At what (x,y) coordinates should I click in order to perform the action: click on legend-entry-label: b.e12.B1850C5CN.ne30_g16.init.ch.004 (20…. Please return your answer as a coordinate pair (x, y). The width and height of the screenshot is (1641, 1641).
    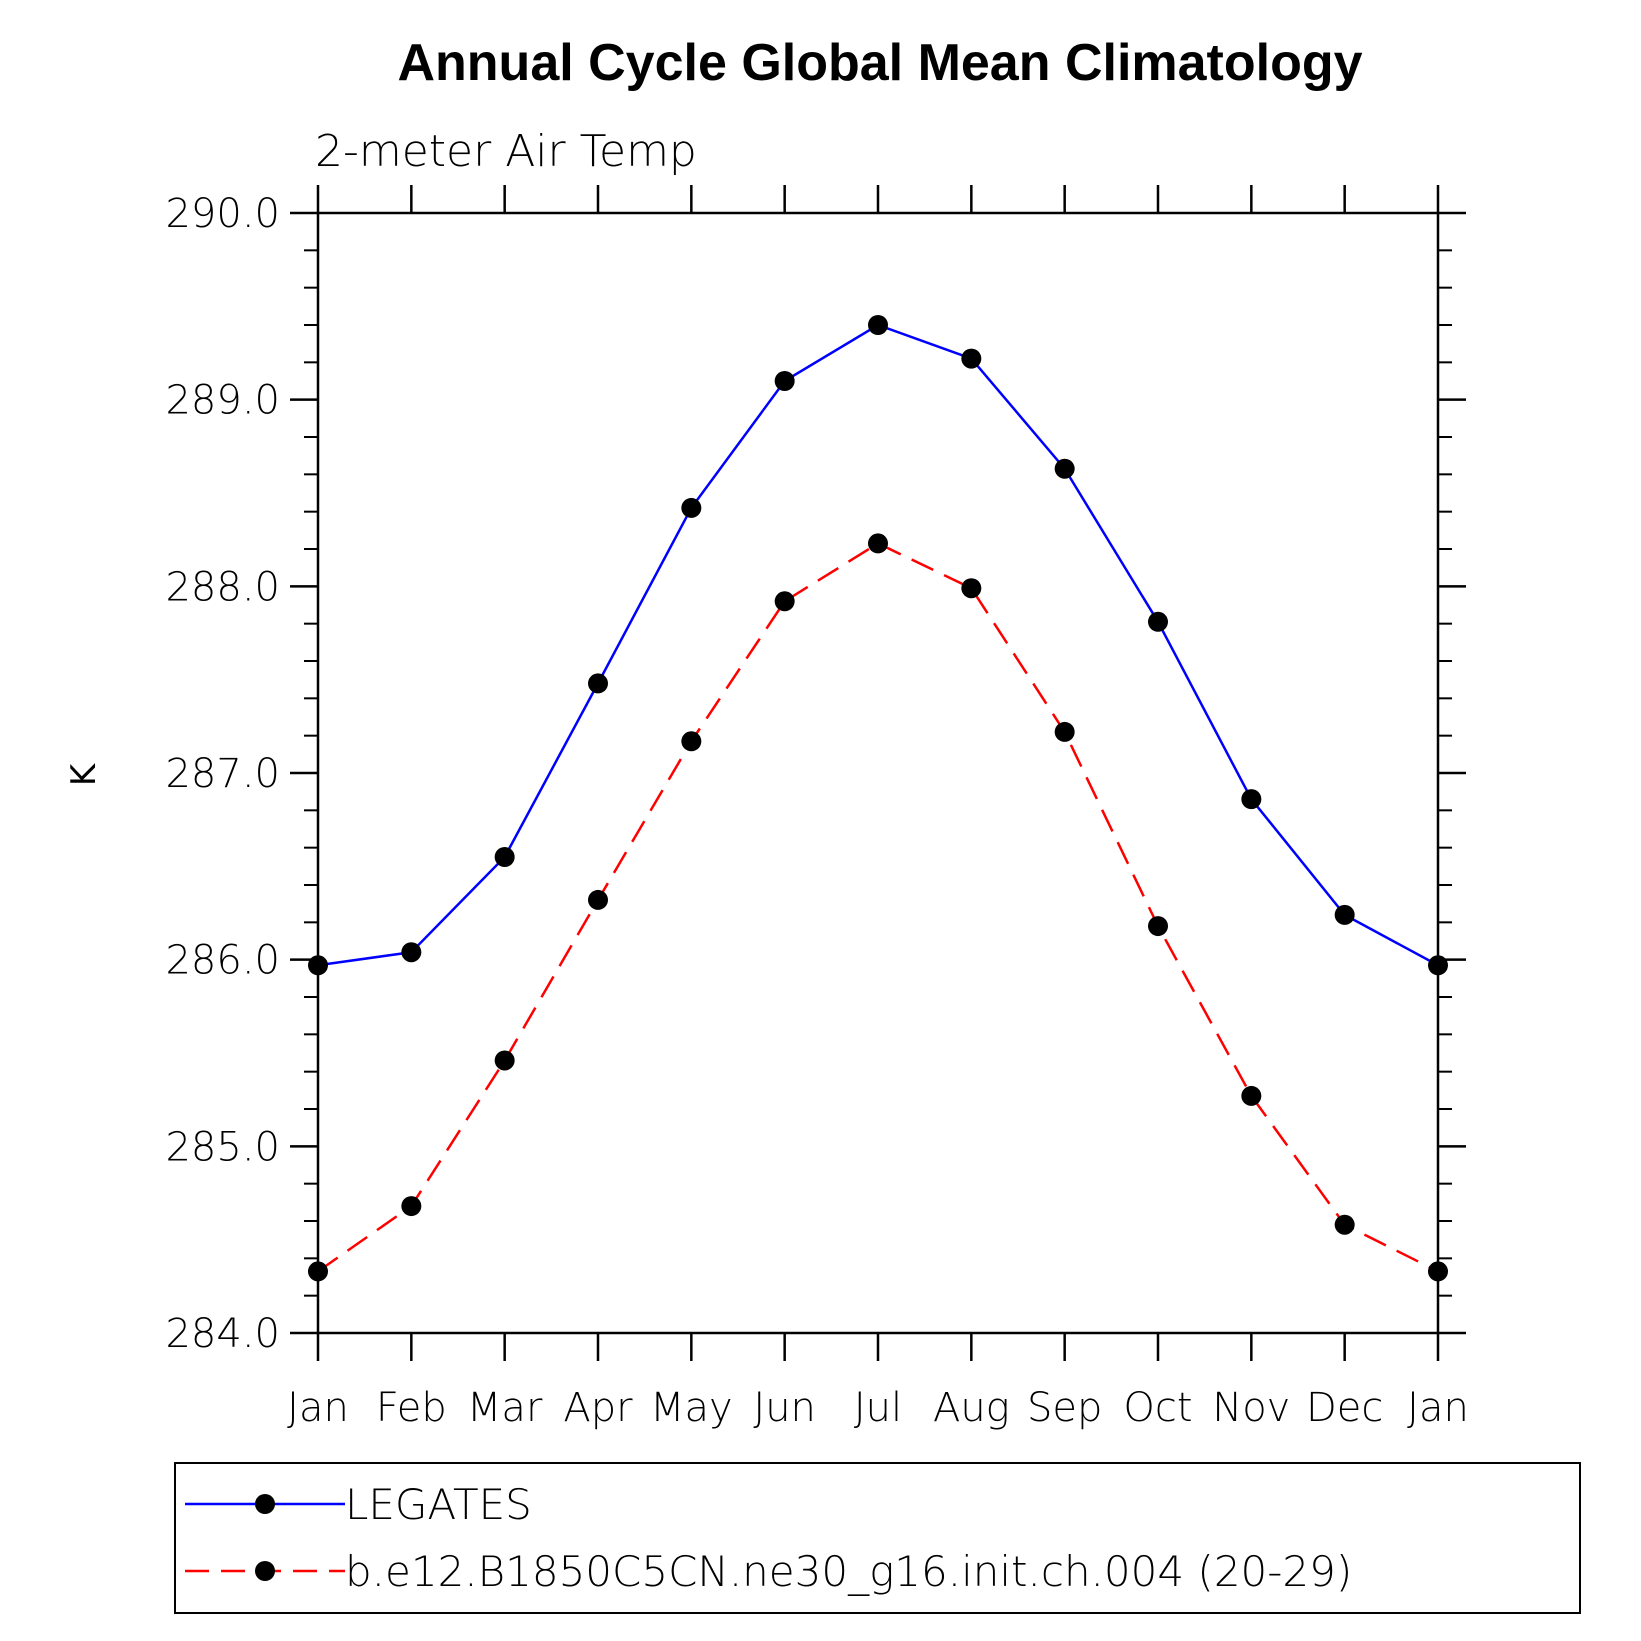
    Looking at the image, I should click on (848, 1571).